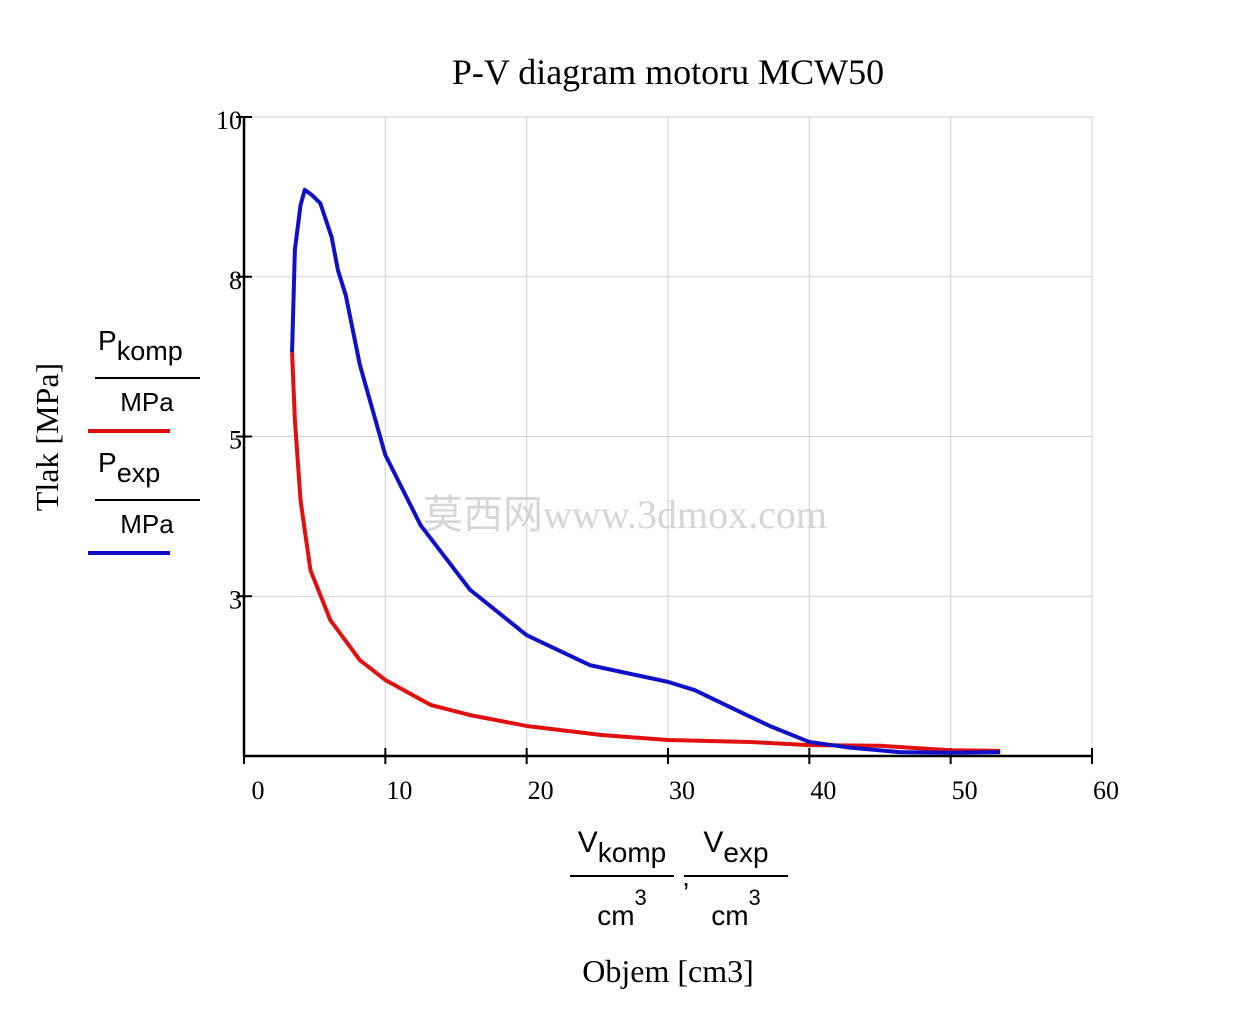 This screenshot has height=1023, width=1248. I want to click on x-term-symbol: Vexp, so click(735, 847).